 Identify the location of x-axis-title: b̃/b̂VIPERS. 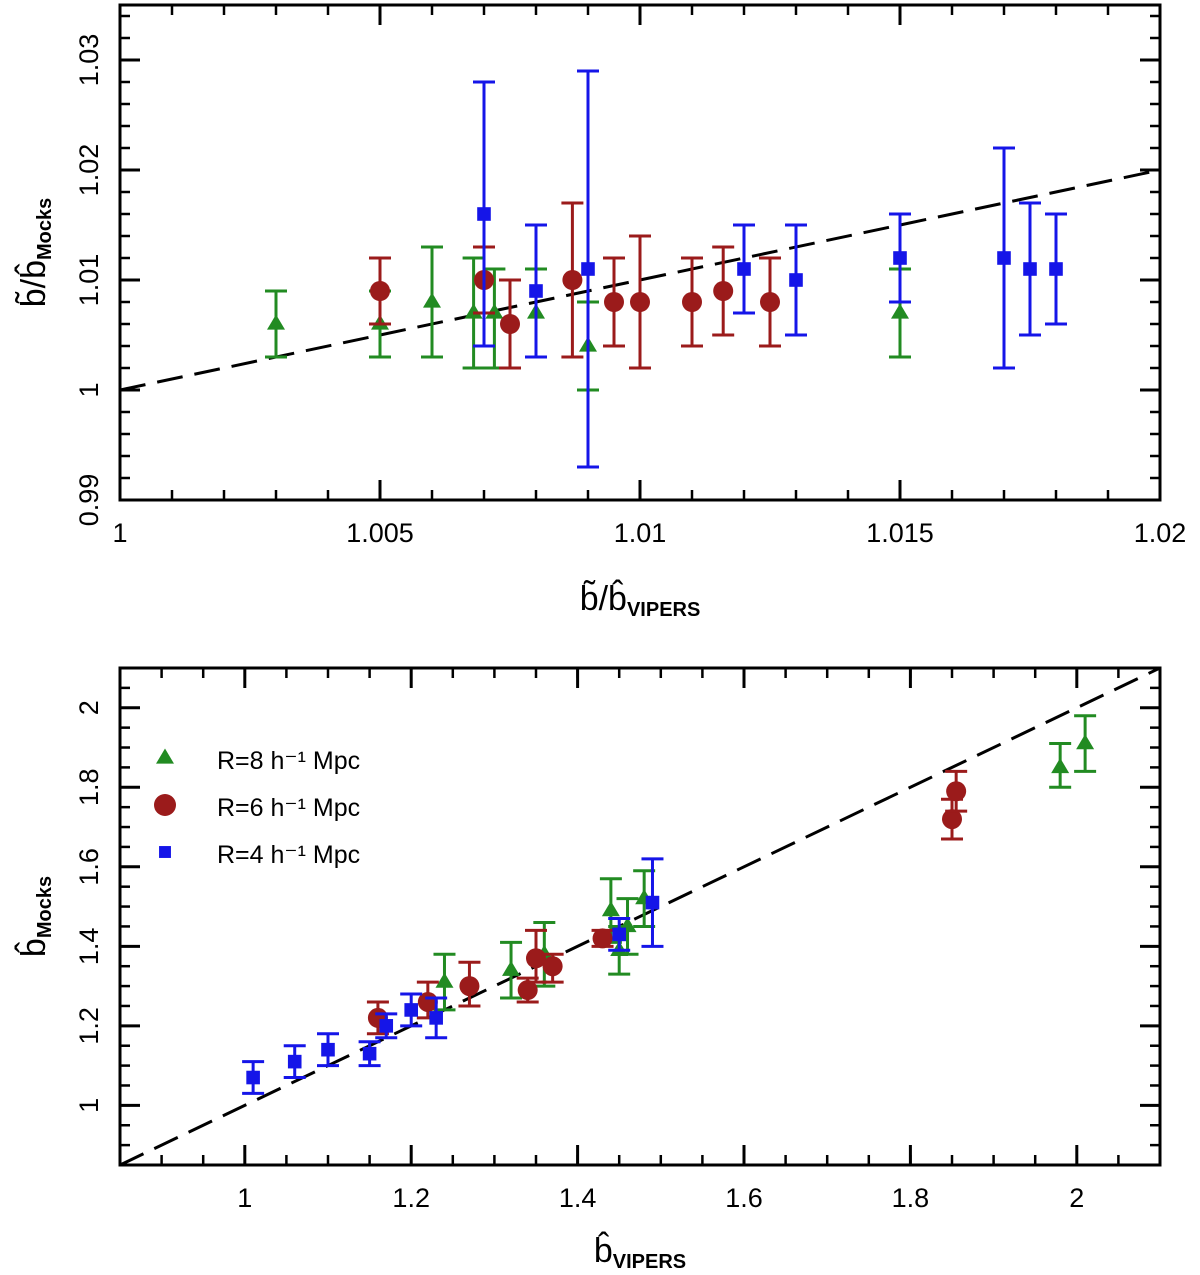
(640, 600).